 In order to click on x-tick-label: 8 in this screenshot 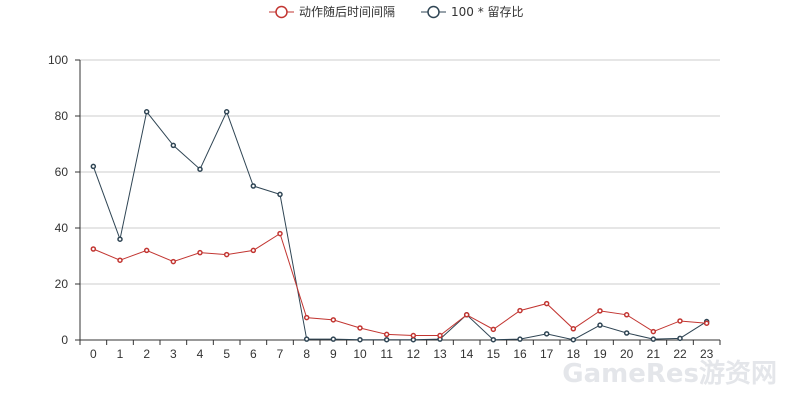, I will do `click(306, 354)`.